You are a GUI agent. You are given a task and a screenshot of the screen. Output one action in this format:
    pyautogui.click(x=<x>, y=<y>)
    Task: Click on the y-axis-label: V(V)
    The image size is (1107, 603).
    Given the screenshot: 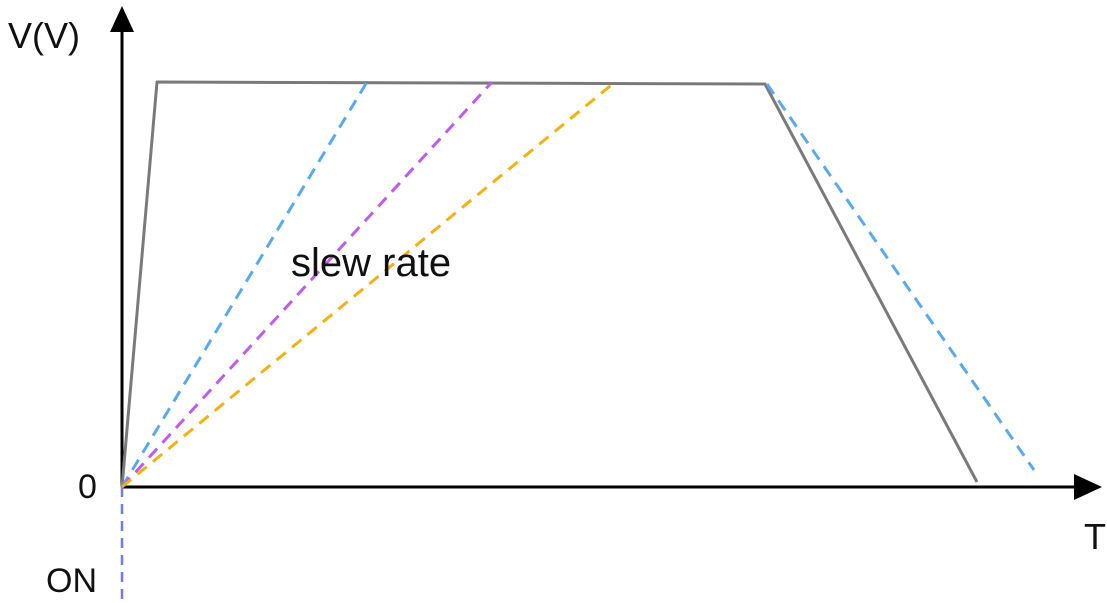 What is the action you would take?
    pyautogui.click(x=44, y=35)
    